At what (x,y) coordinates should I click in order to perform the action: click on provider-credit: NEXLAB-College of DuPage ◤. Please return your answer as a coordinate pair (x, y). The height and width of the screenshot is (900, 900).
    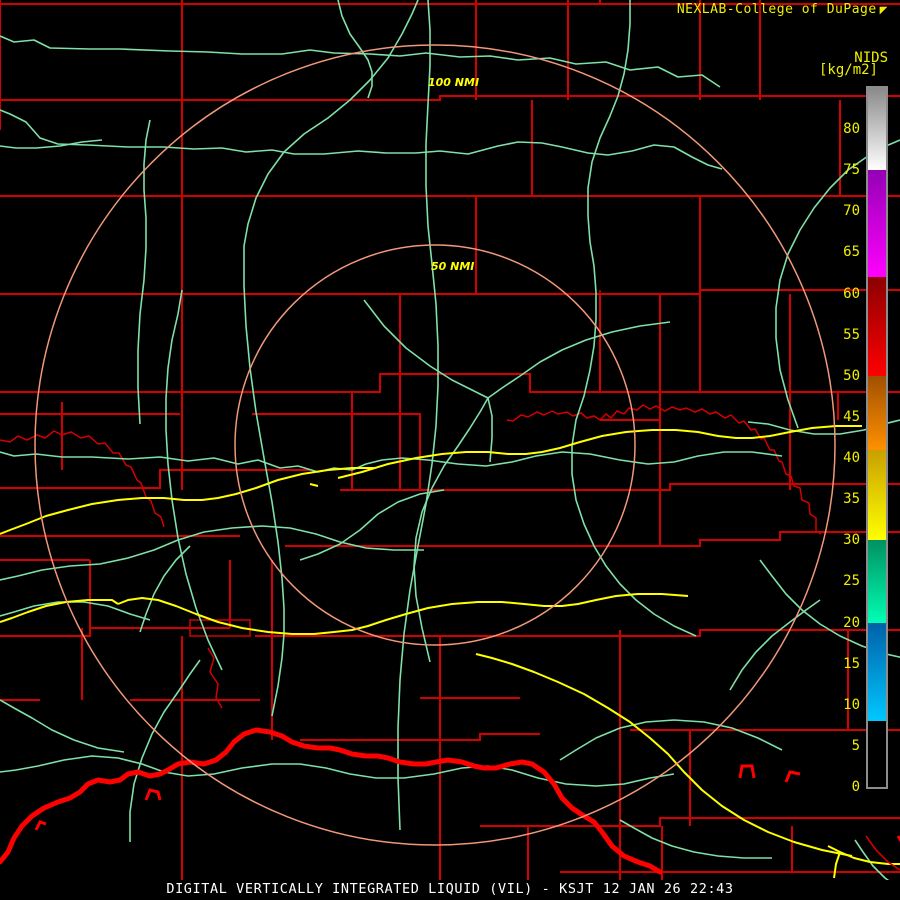
    Looking at the image, I should click on (782, 10).